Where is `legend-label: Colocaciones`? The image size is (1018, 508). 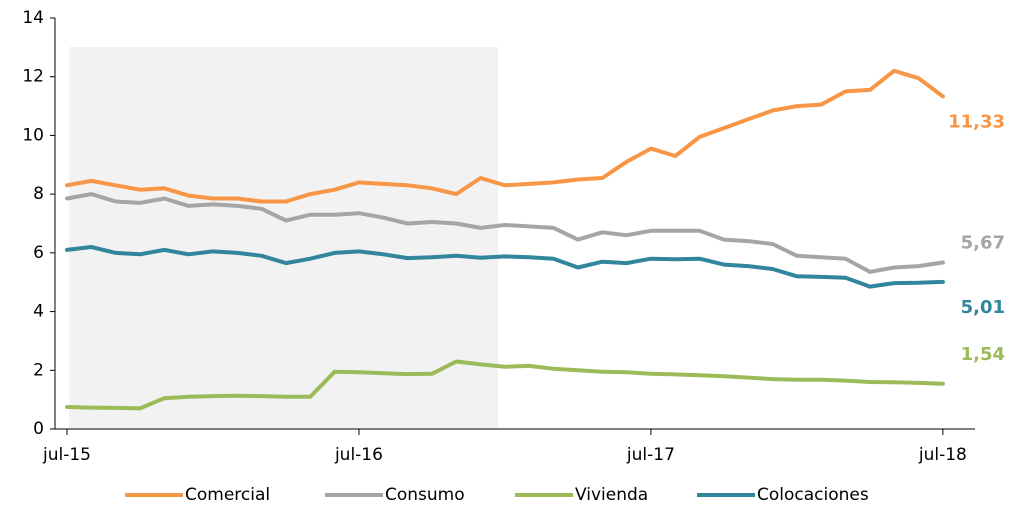
legend-label: Colocaciones is located at coordinates (813, 495).